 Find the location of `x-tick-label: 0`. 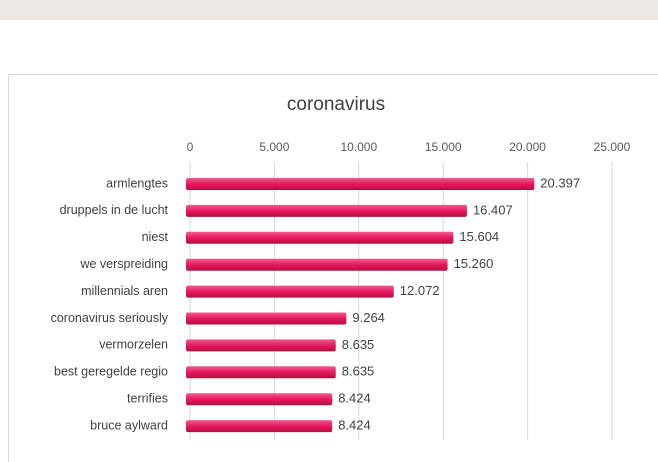

x-tick-label: 0 is located at coordinates (190, 147).